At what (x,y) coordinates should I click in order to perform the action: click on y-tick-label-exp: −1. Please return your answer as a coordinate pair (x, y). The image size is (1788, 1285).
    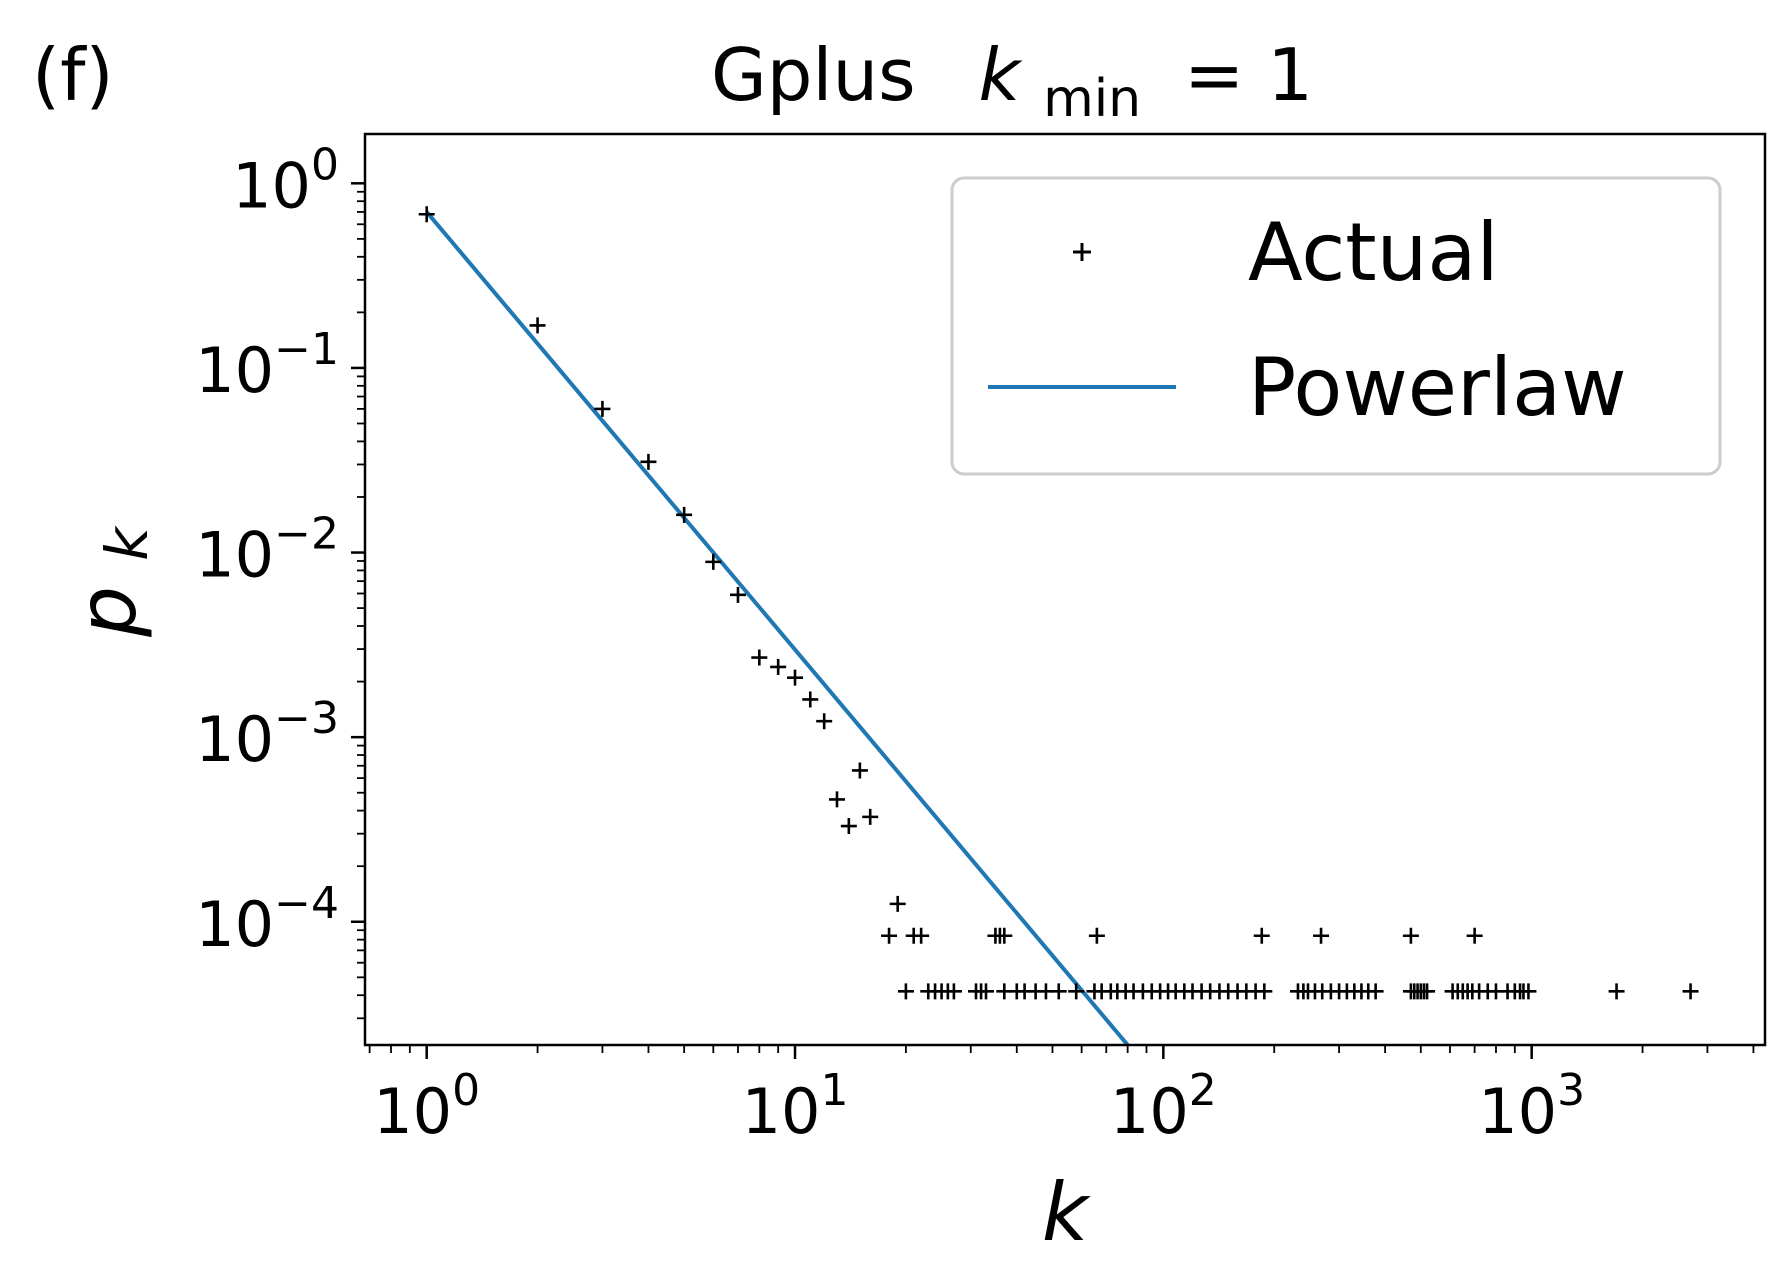
    Looking at the image, I should click on (306, 349).